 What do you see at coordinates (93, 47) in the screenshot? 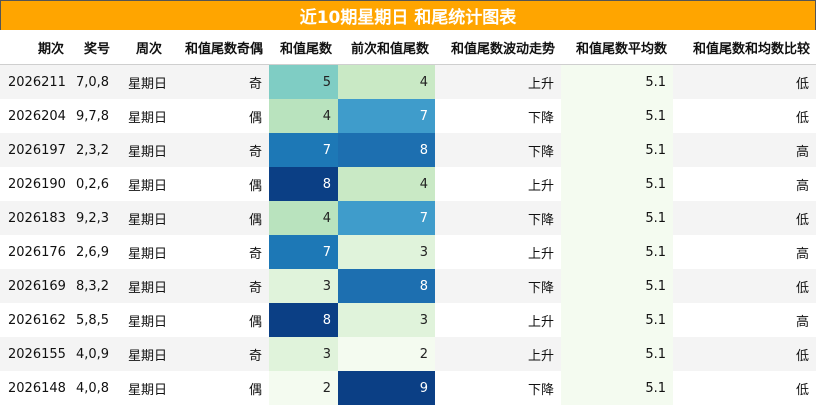
I see `header-numbers: 奖号` at bounding box center [93, 47].